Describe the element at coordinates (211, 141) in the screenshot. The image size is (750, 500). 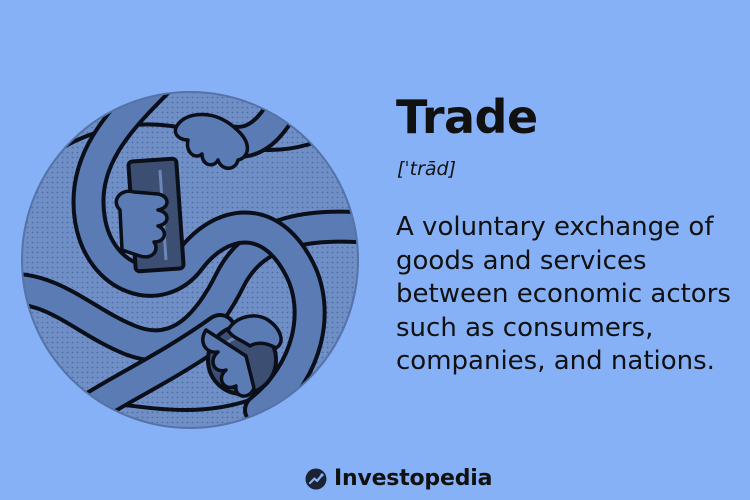
I see `top-hand` at that location.